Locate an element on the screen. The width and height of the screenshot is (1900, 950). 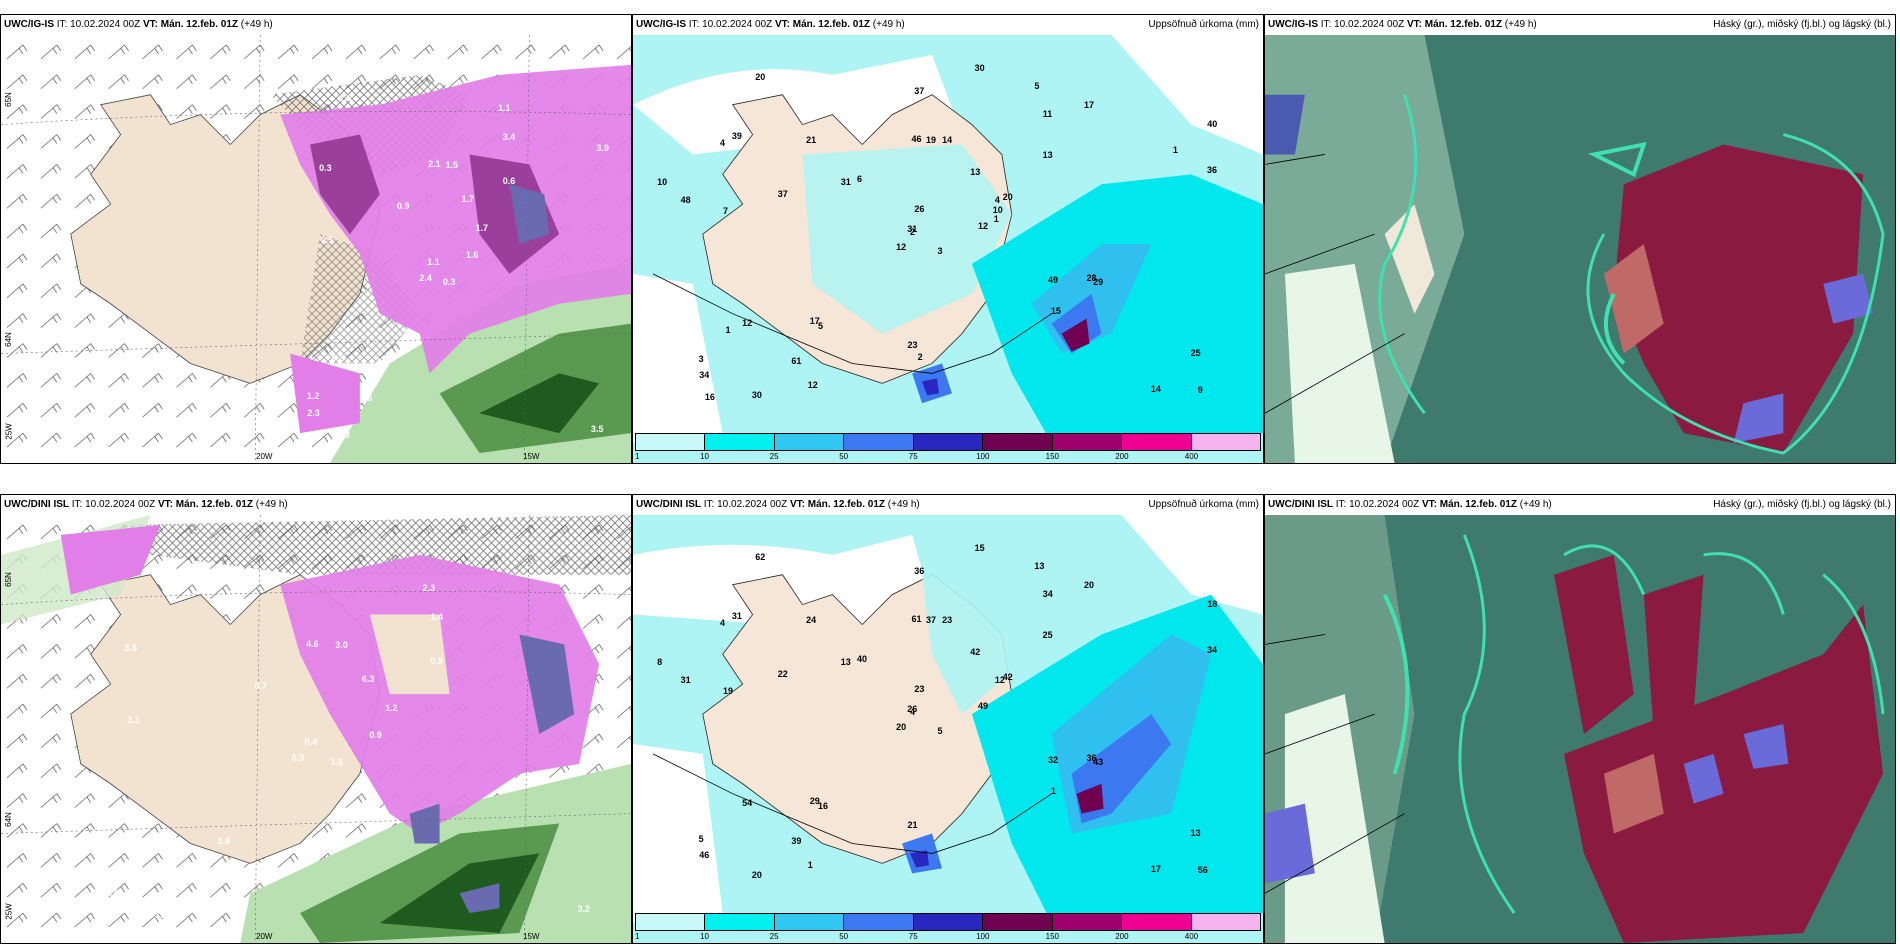
colorbar-tick-label: 50 is located at coordinates (844, 456).